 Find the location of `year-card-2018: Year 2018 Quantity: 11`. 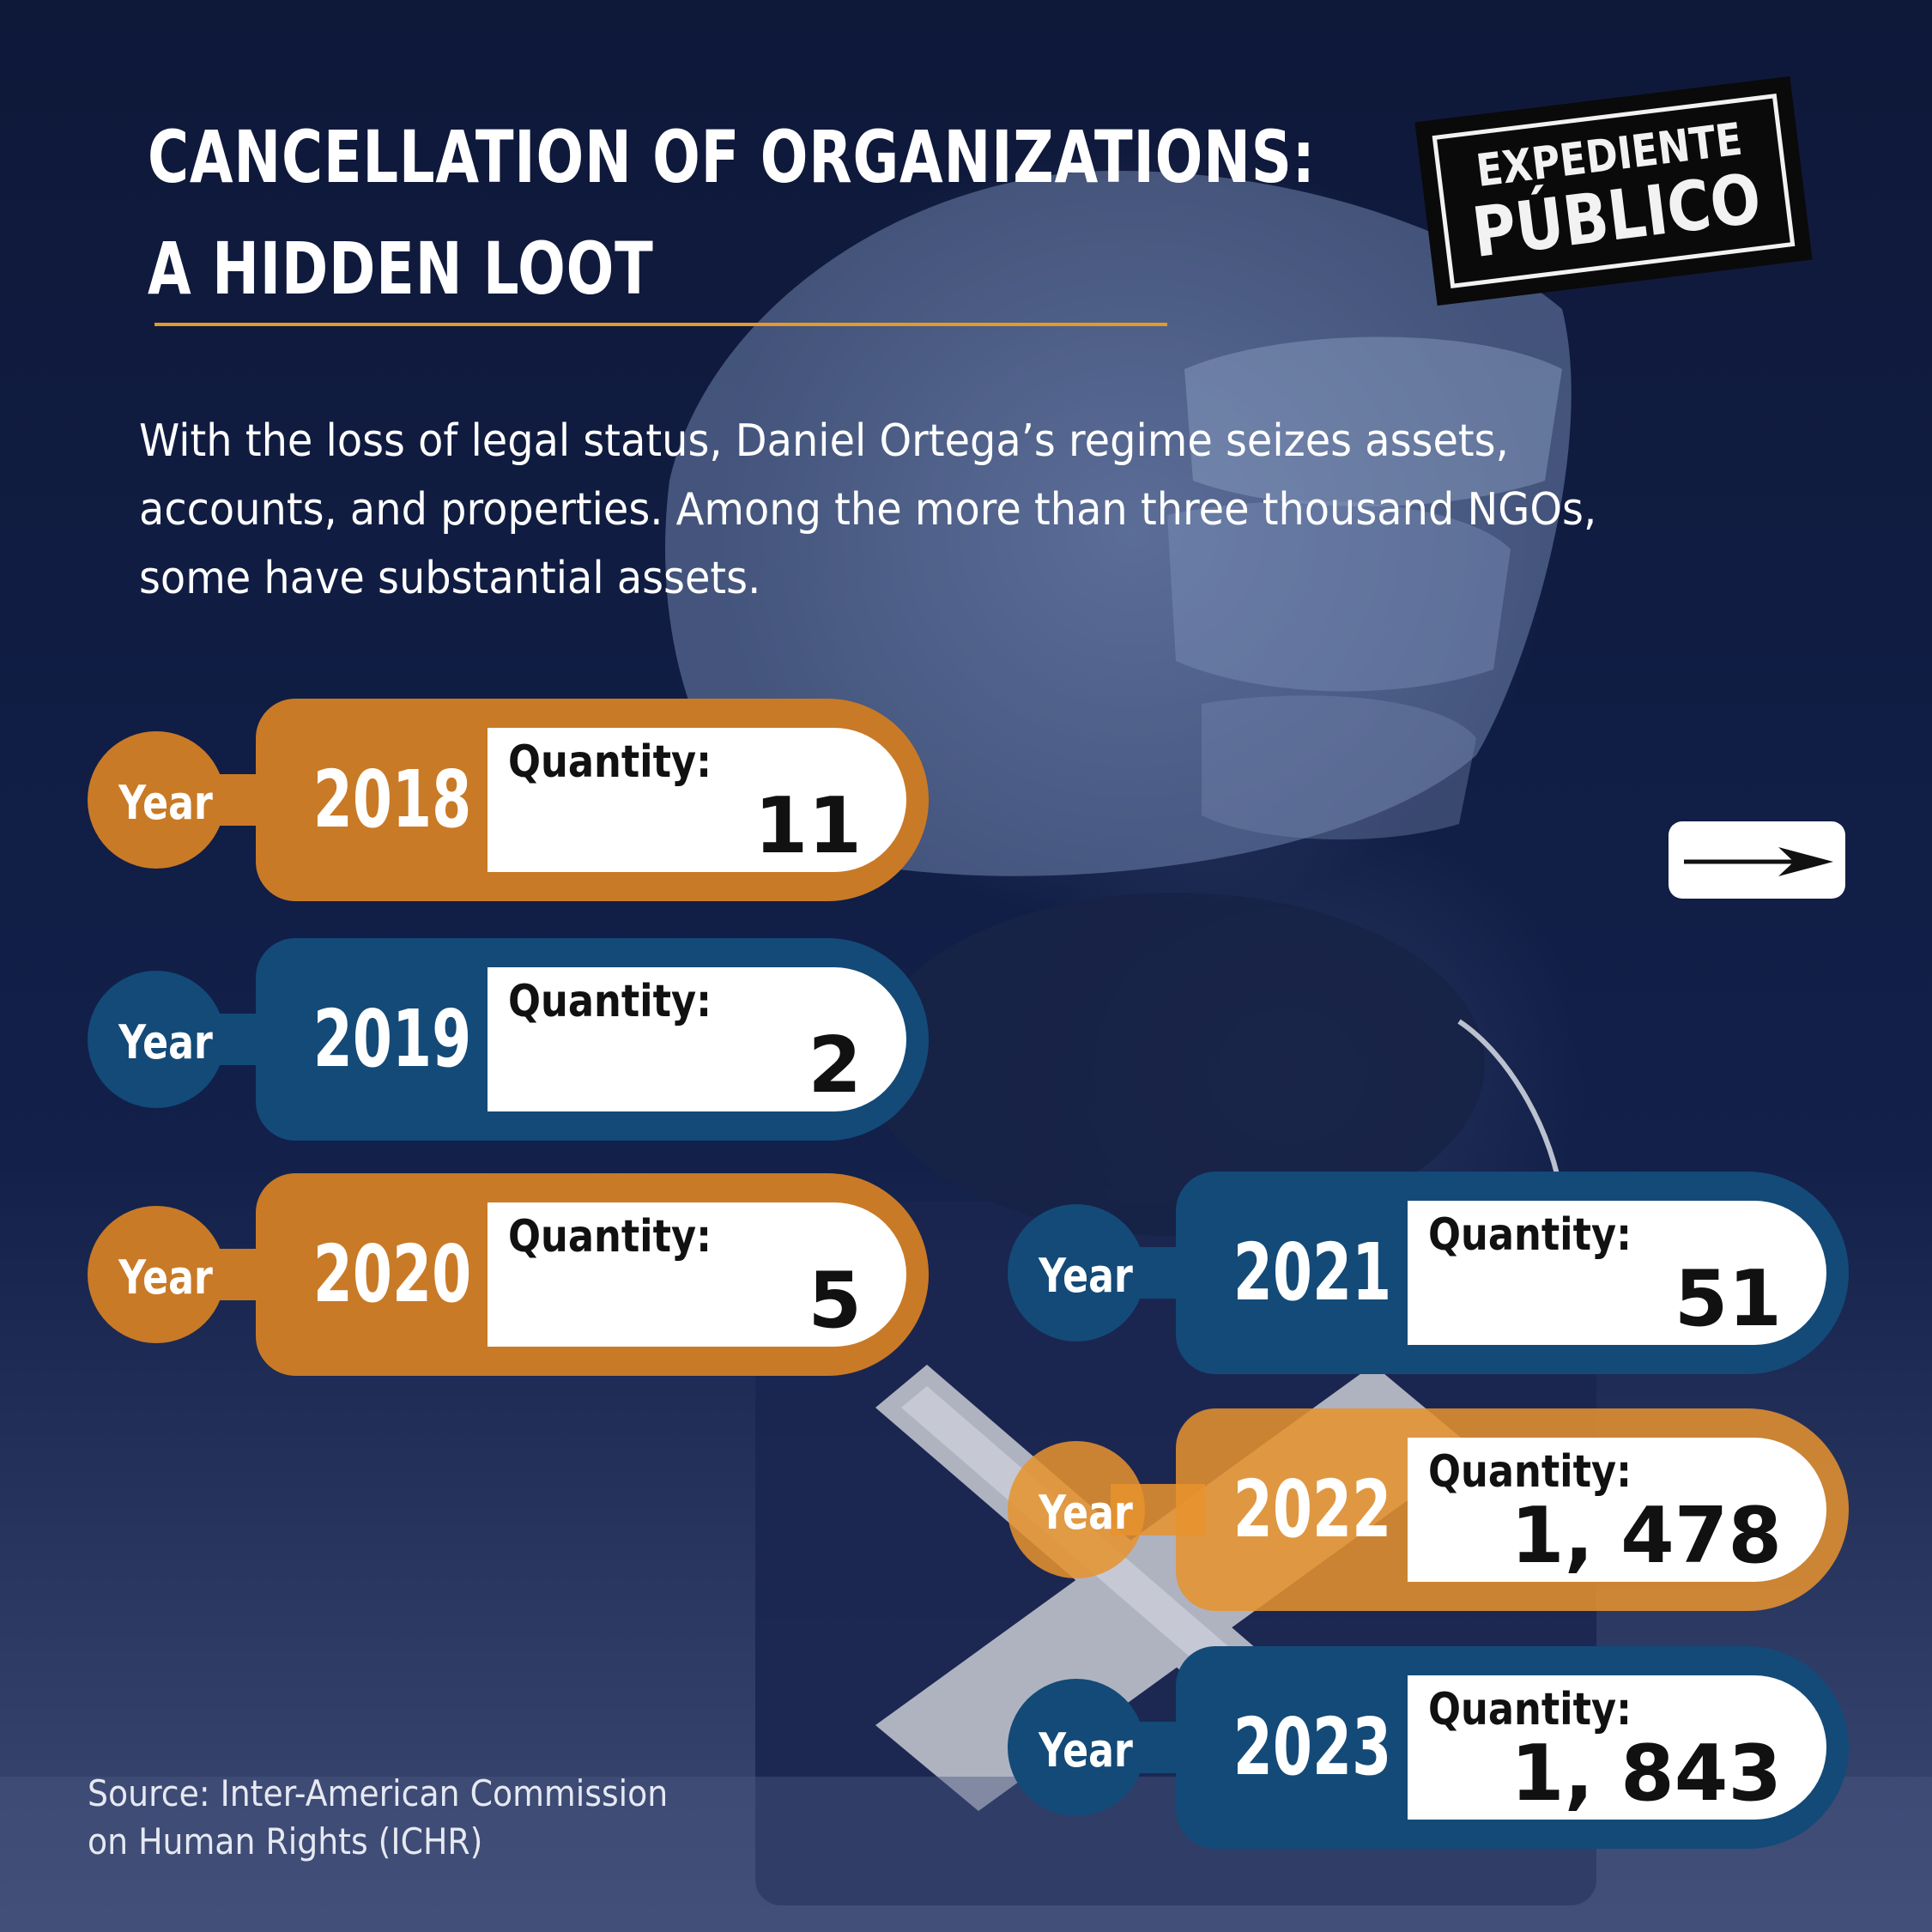

year-card-2018: Year 2018 Quantity: 11 is located at coordinates (509, 800).